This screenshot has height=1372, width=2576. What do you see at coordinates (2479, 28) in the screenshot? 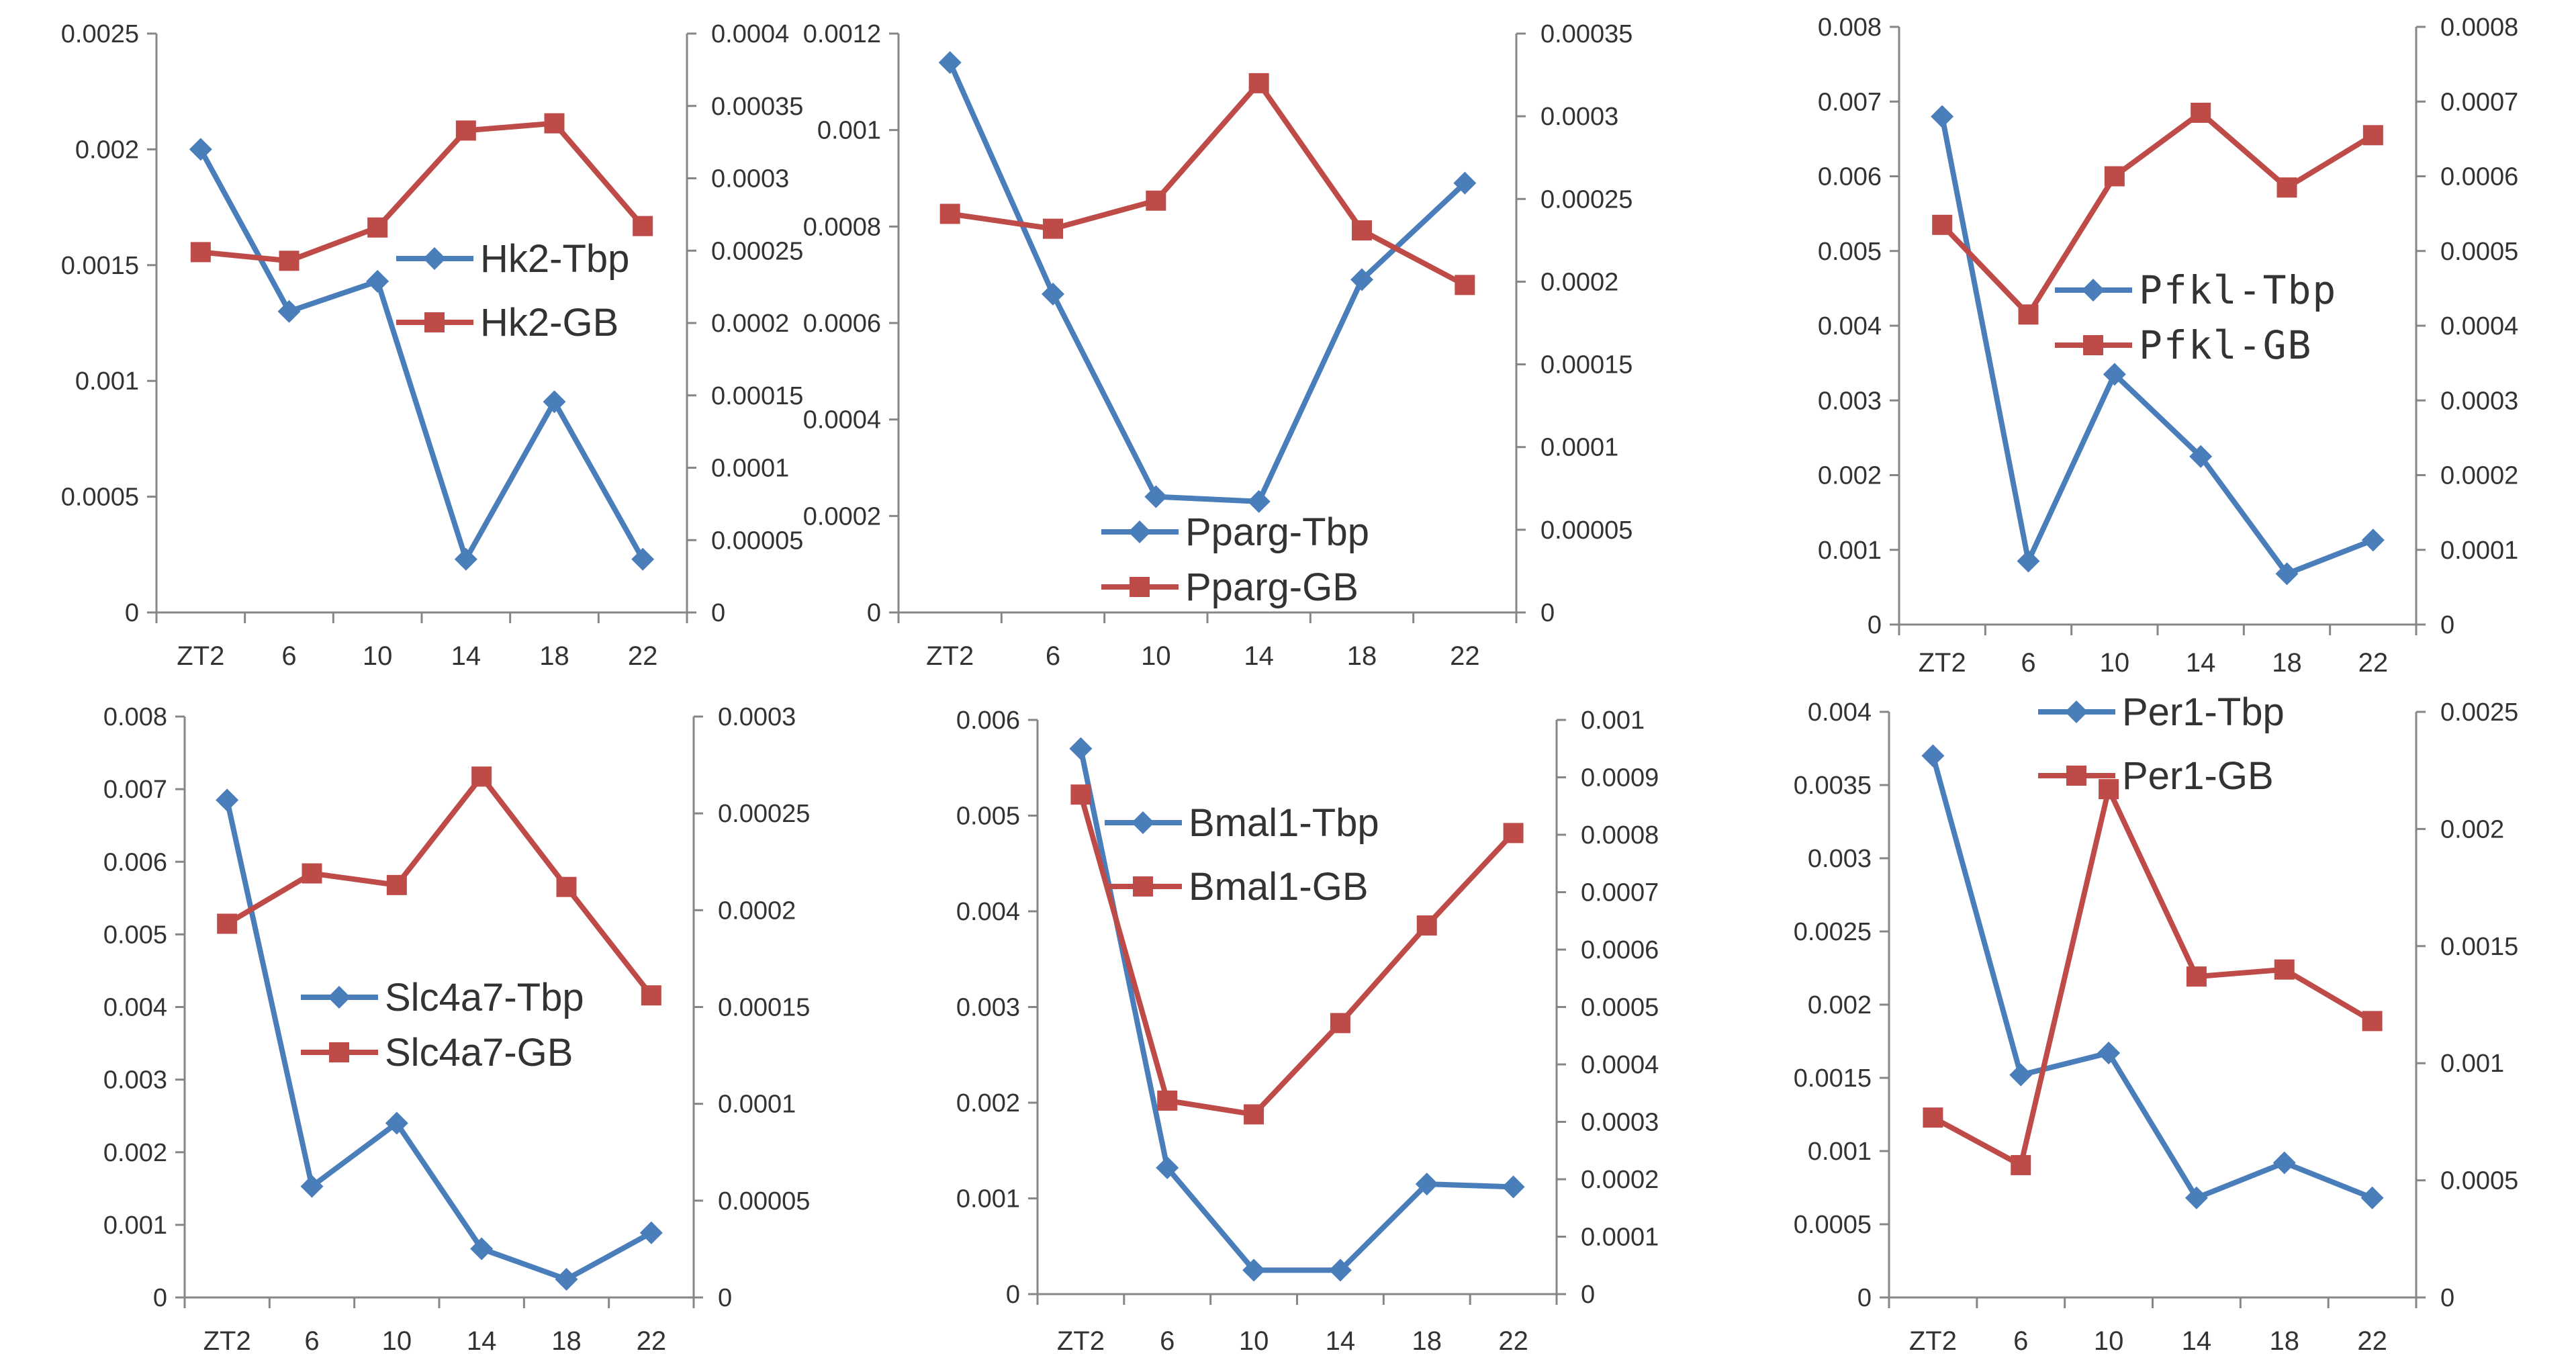
I see `y-right-tick-label: 0.0008` at bounding box center [2479, 28].